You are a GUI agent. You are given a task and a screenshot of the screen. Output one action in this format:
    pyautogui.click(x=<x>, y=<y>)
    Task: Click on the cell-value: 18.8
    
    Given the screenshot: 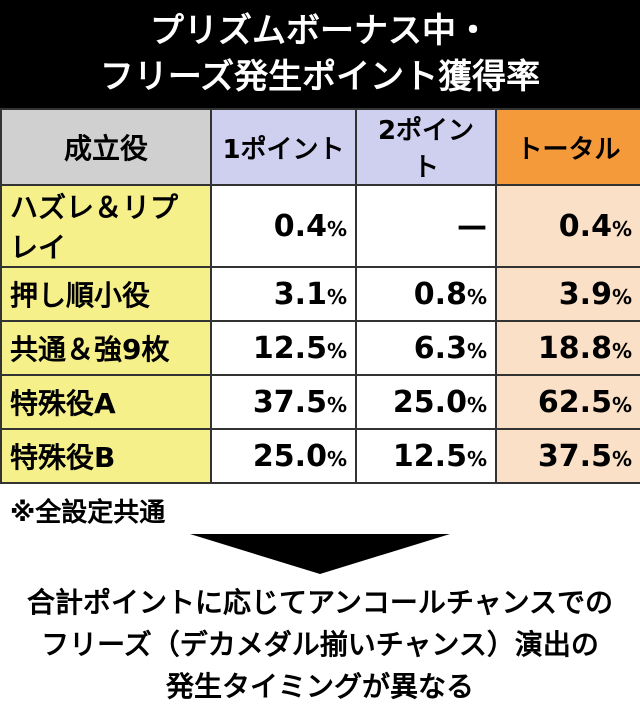 What is the action you would take?
    pyautogui.click(x=574, y=348)
    